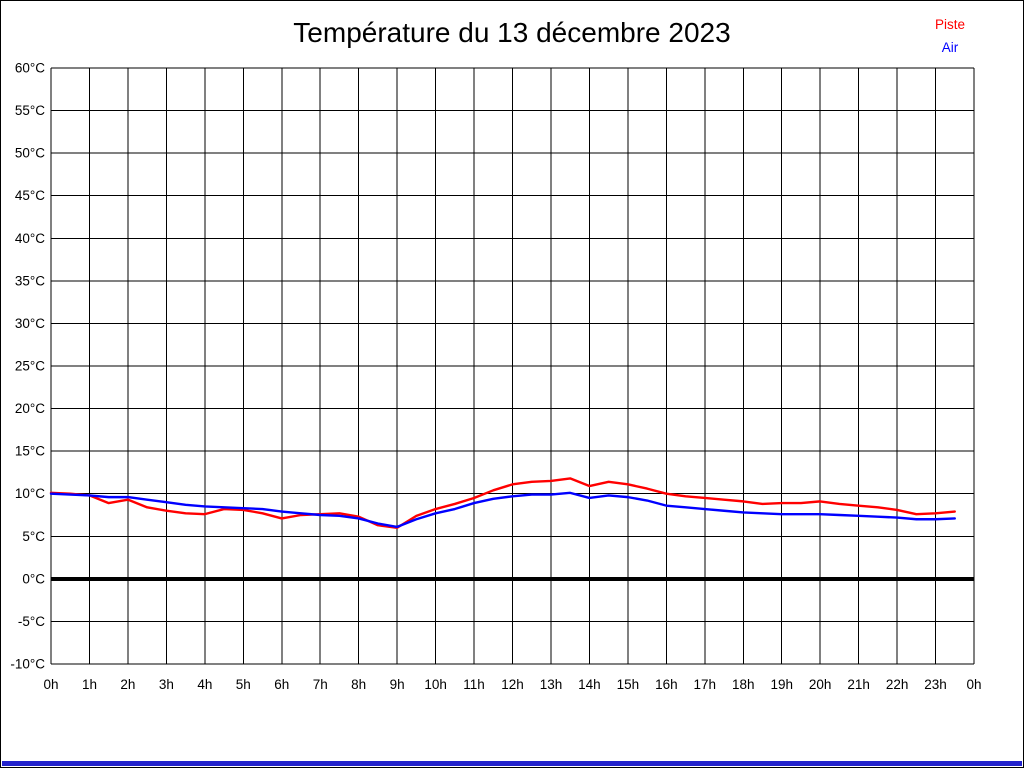 This screenshot has height=768, width=1024. Describe the element at coordinates (628, 684) in the screenshot. I see `x-axis-tick-label: 15h` at that location.